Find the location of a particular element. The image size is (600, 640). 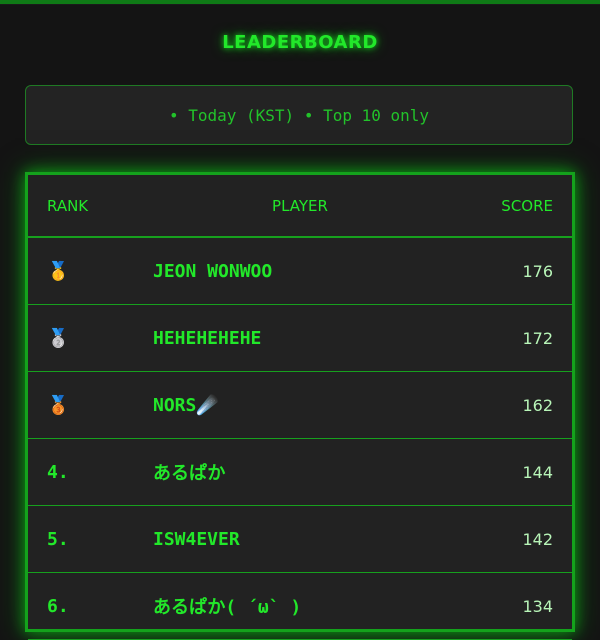

table-row: 4. あるぱか 144 is located at coordinates (300, 472).